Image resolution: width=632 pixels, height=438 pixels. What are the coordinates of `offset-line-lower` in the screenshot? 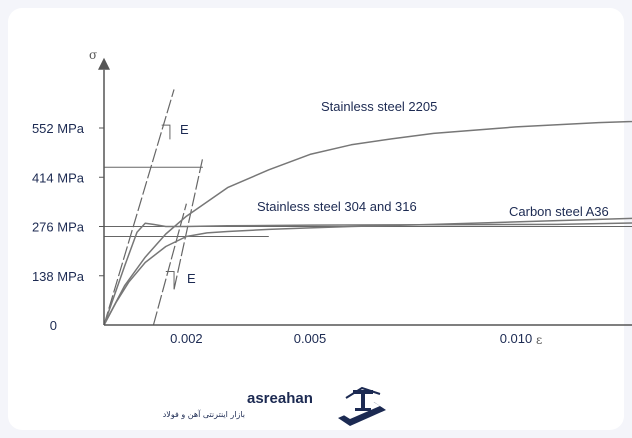 It's located at (169, 264).